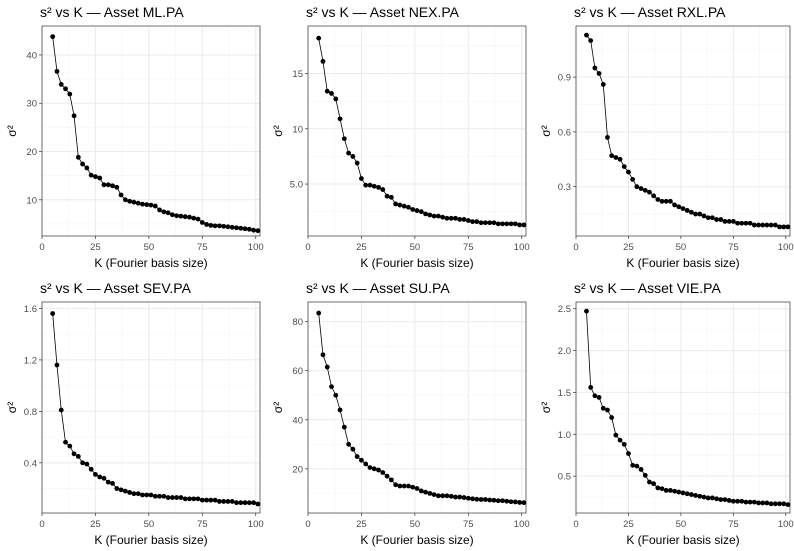  What do you see at coordinates (30, 360) in the screenshot?
I see `y-tick-label: 1.2` at bounding box center [30, 360].